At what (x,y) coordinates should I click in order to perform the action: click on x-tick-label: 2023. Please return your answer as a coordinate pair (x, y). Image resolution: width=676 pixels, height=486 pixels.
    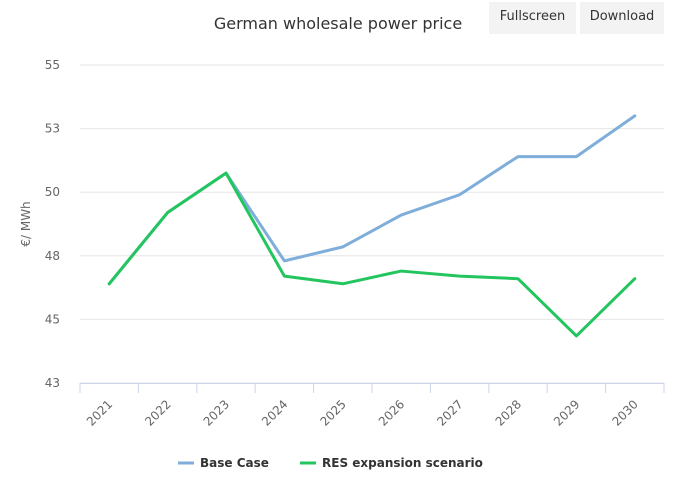
    Looking at the image, I should click on (216, 412).